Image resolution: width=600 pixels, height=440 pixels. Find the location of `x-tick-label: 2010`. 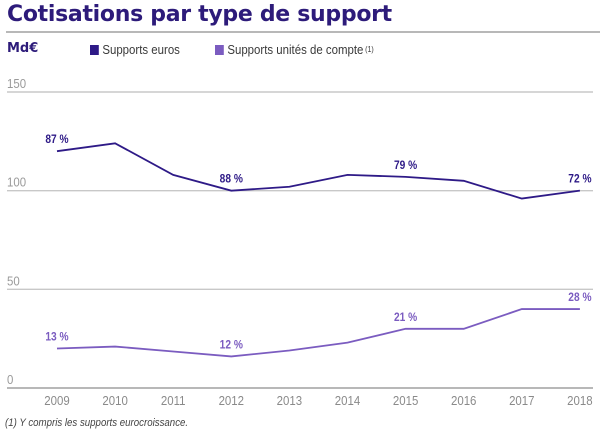

x-tick-label: 2010 is located at coordinates (115, 400).